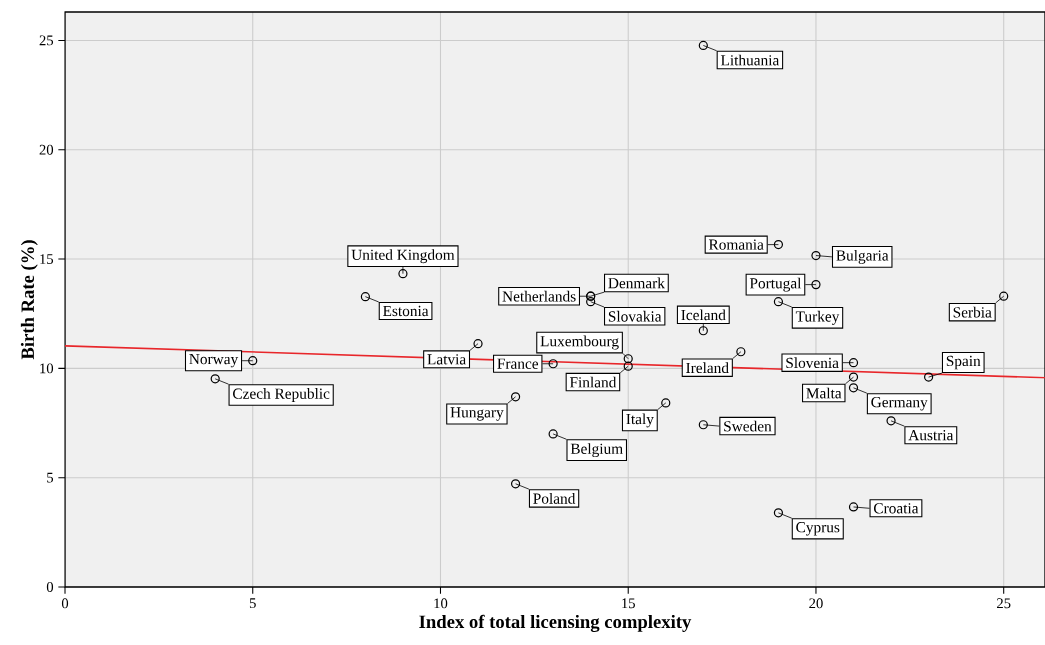  Describe the element at coordinates (899, 404) in the screenshot. I see `annotation: Germany` at that location.